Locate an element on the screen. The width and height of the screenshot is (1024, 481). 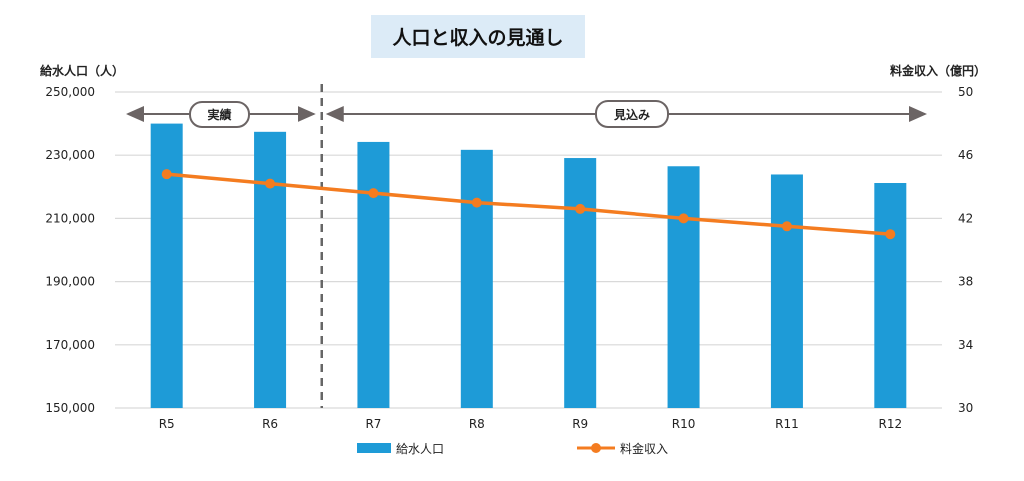
bar-R8 is located at coordinates (476, 278).